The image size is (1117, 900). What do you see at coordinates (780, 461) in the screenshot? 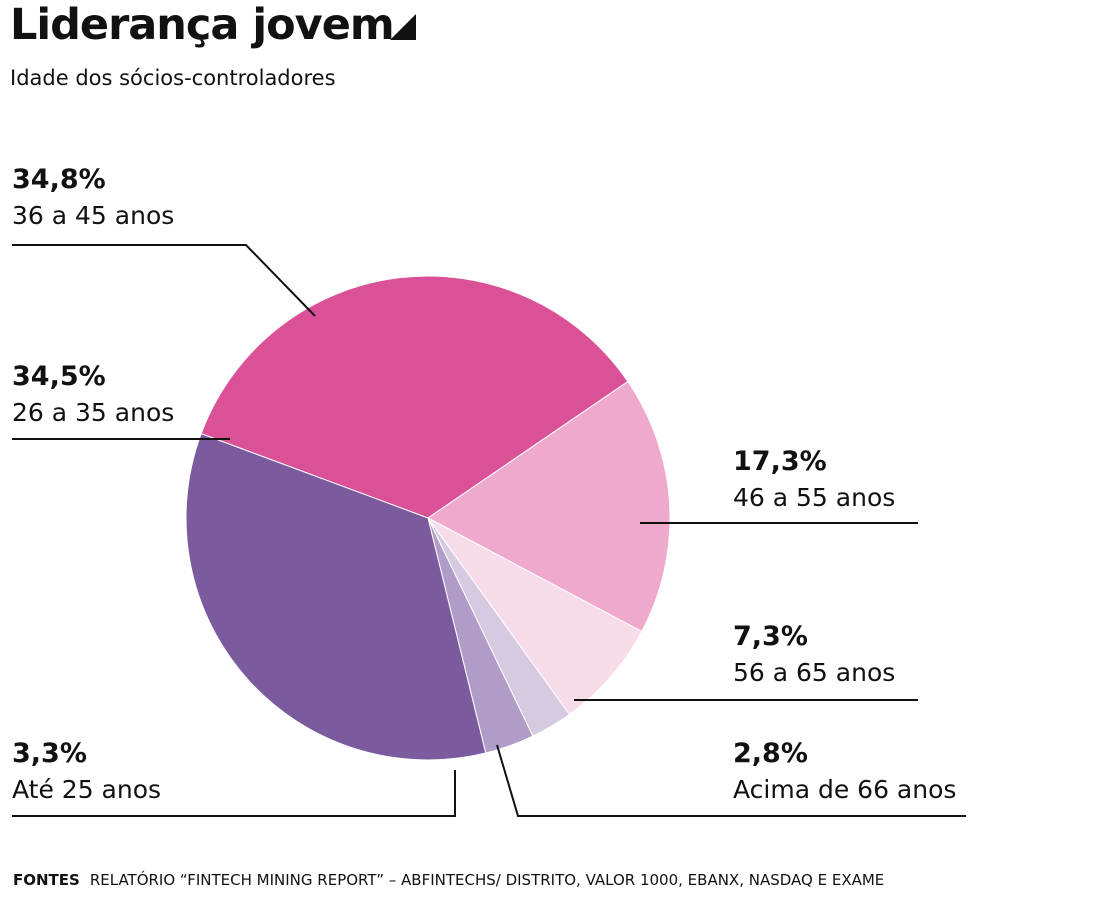
I see `slice-pct-46-55: 17,3%` at bounding box center [780, 461].